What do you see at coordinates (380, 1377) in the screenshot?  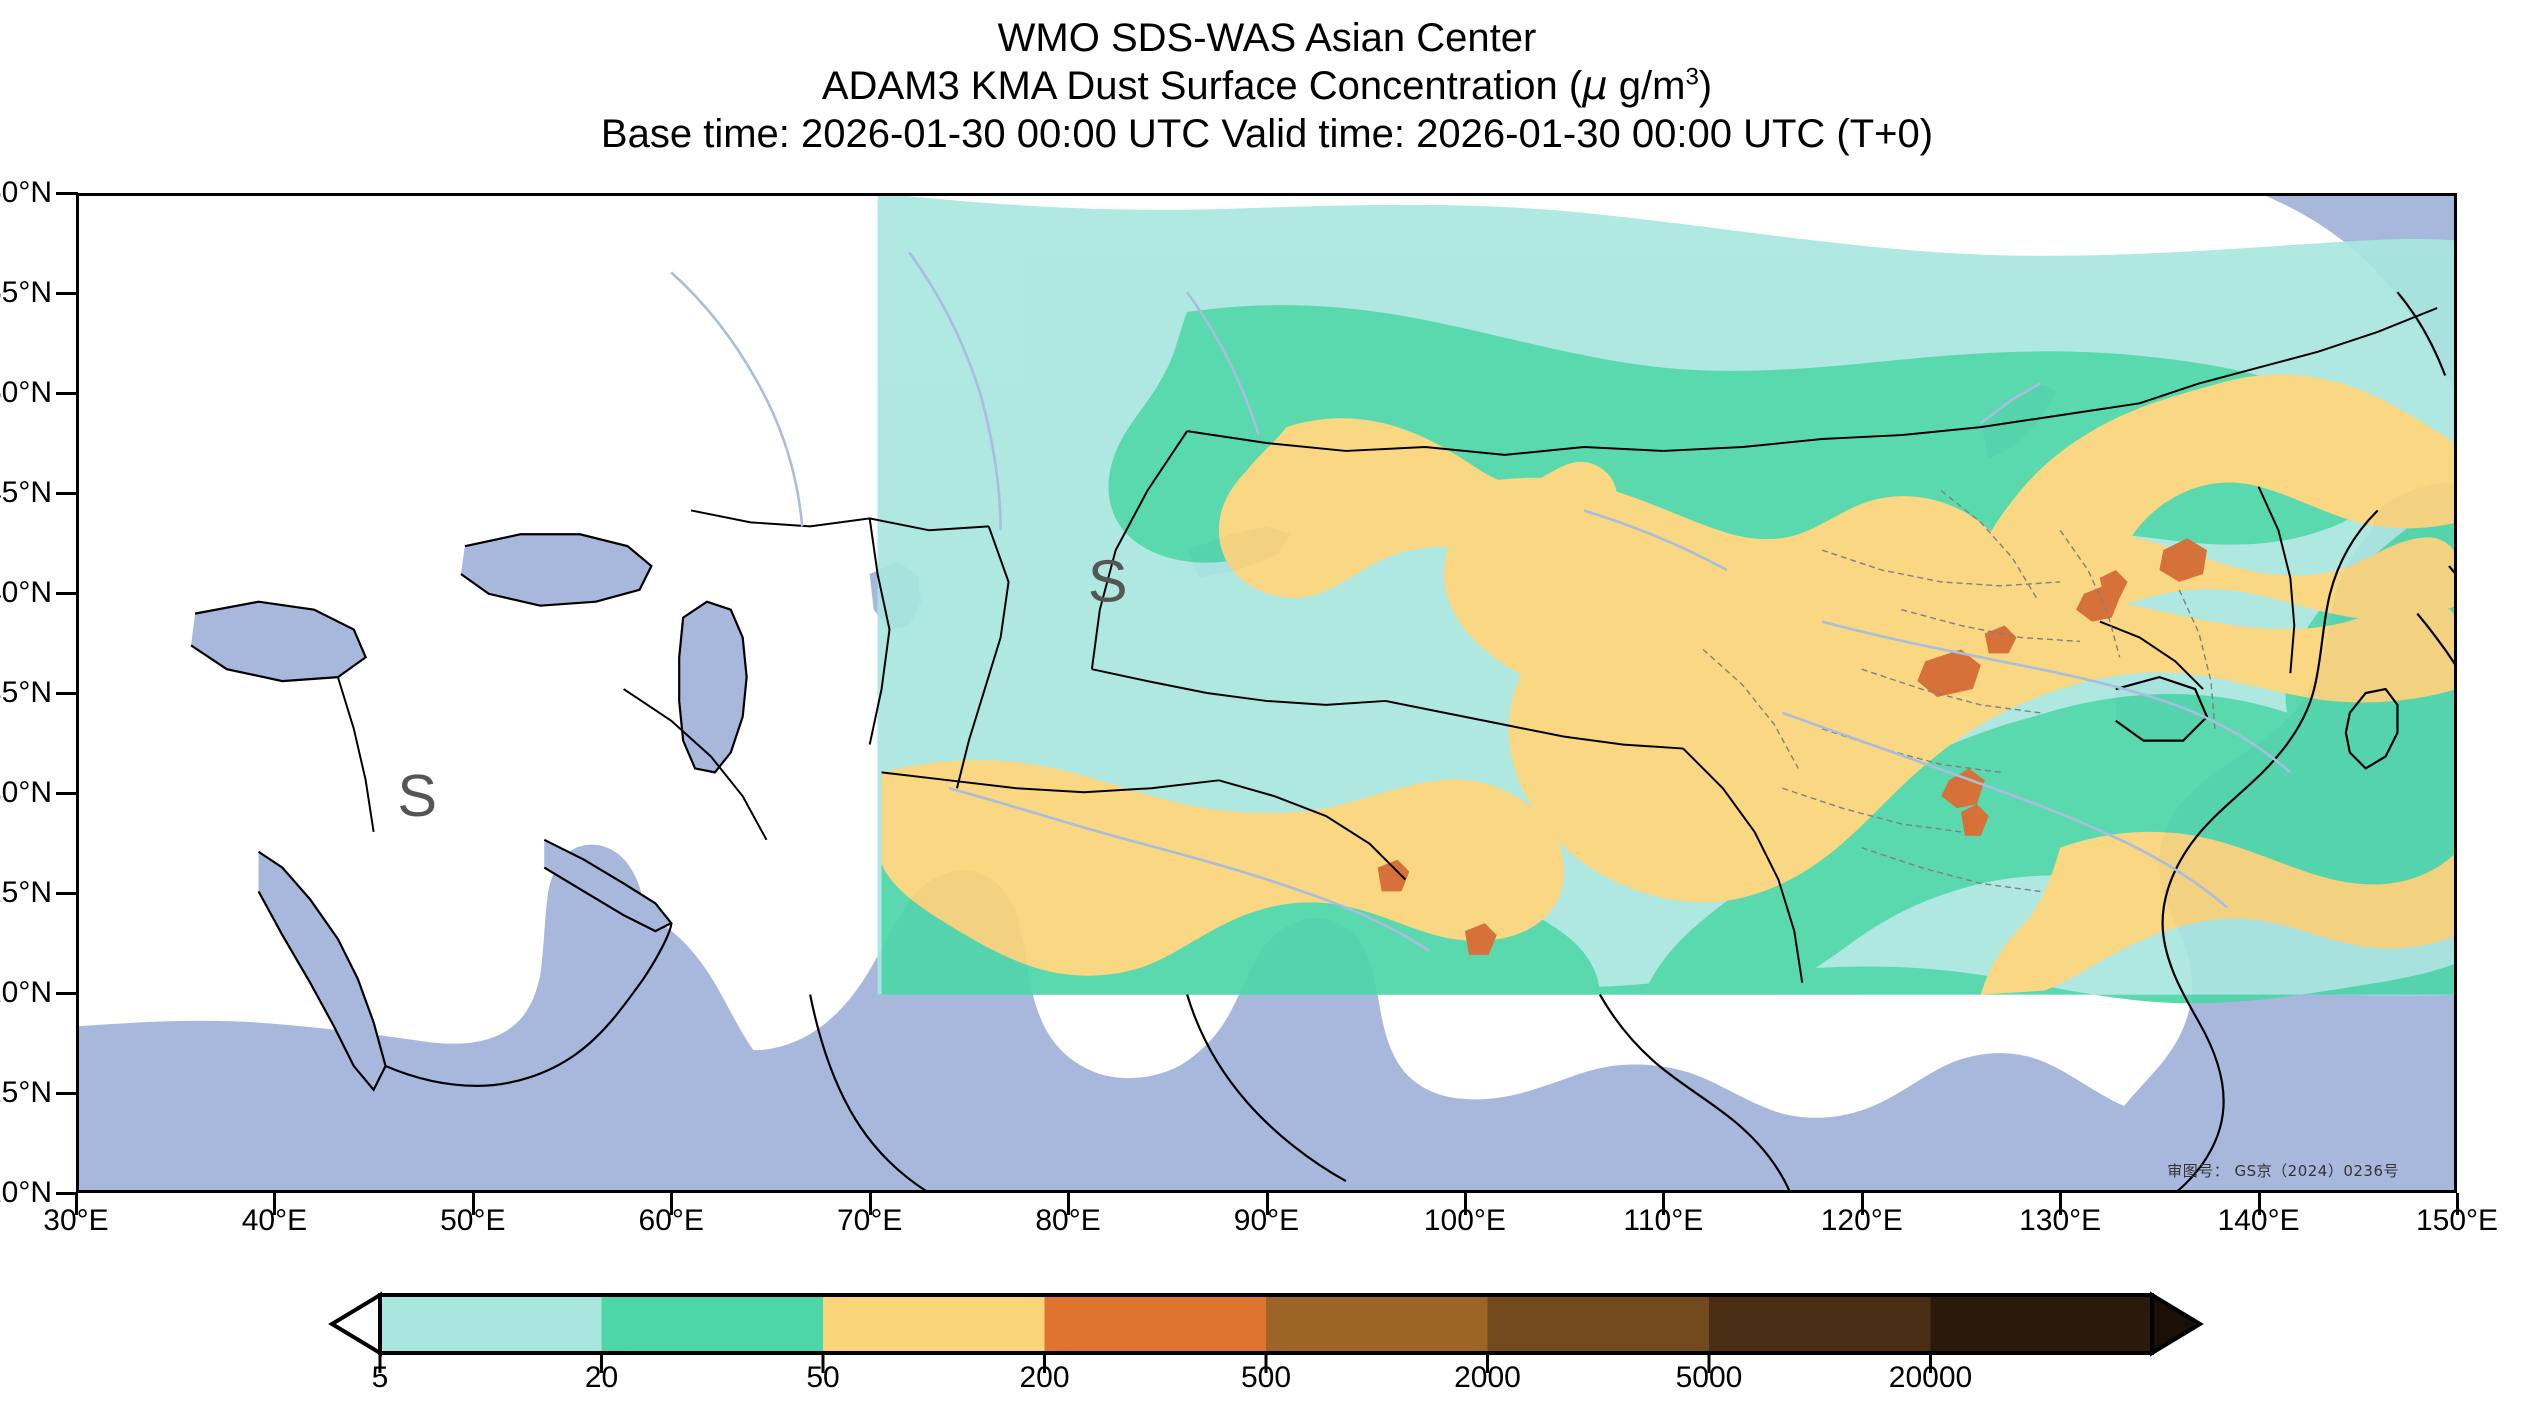 I see `colorbar-tick-label: 5` at bounding box center [380, 1377].